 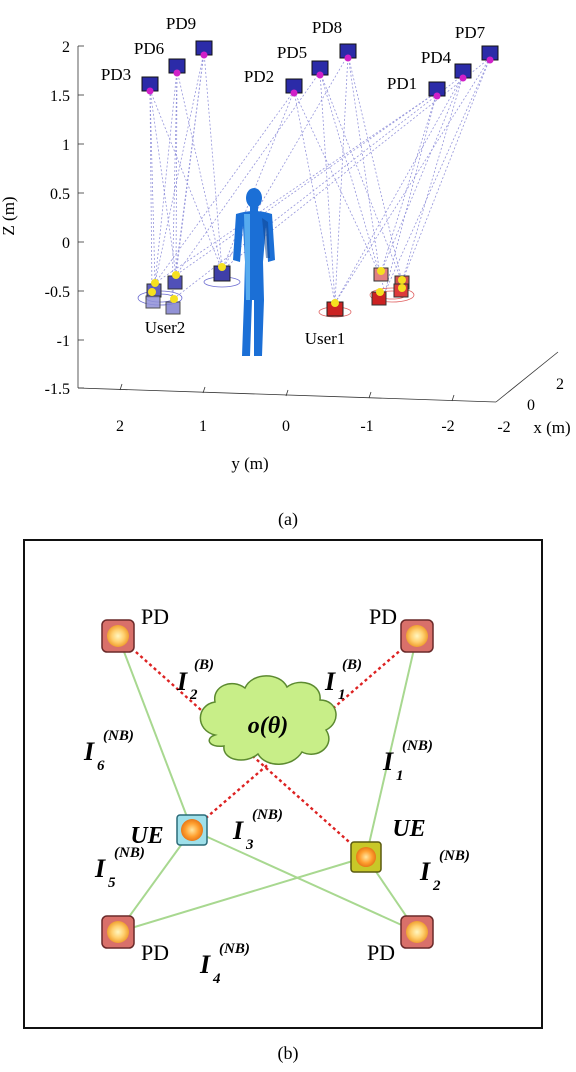 I want to click on pd-label-top-left: PD, so click(x=155, y=616).